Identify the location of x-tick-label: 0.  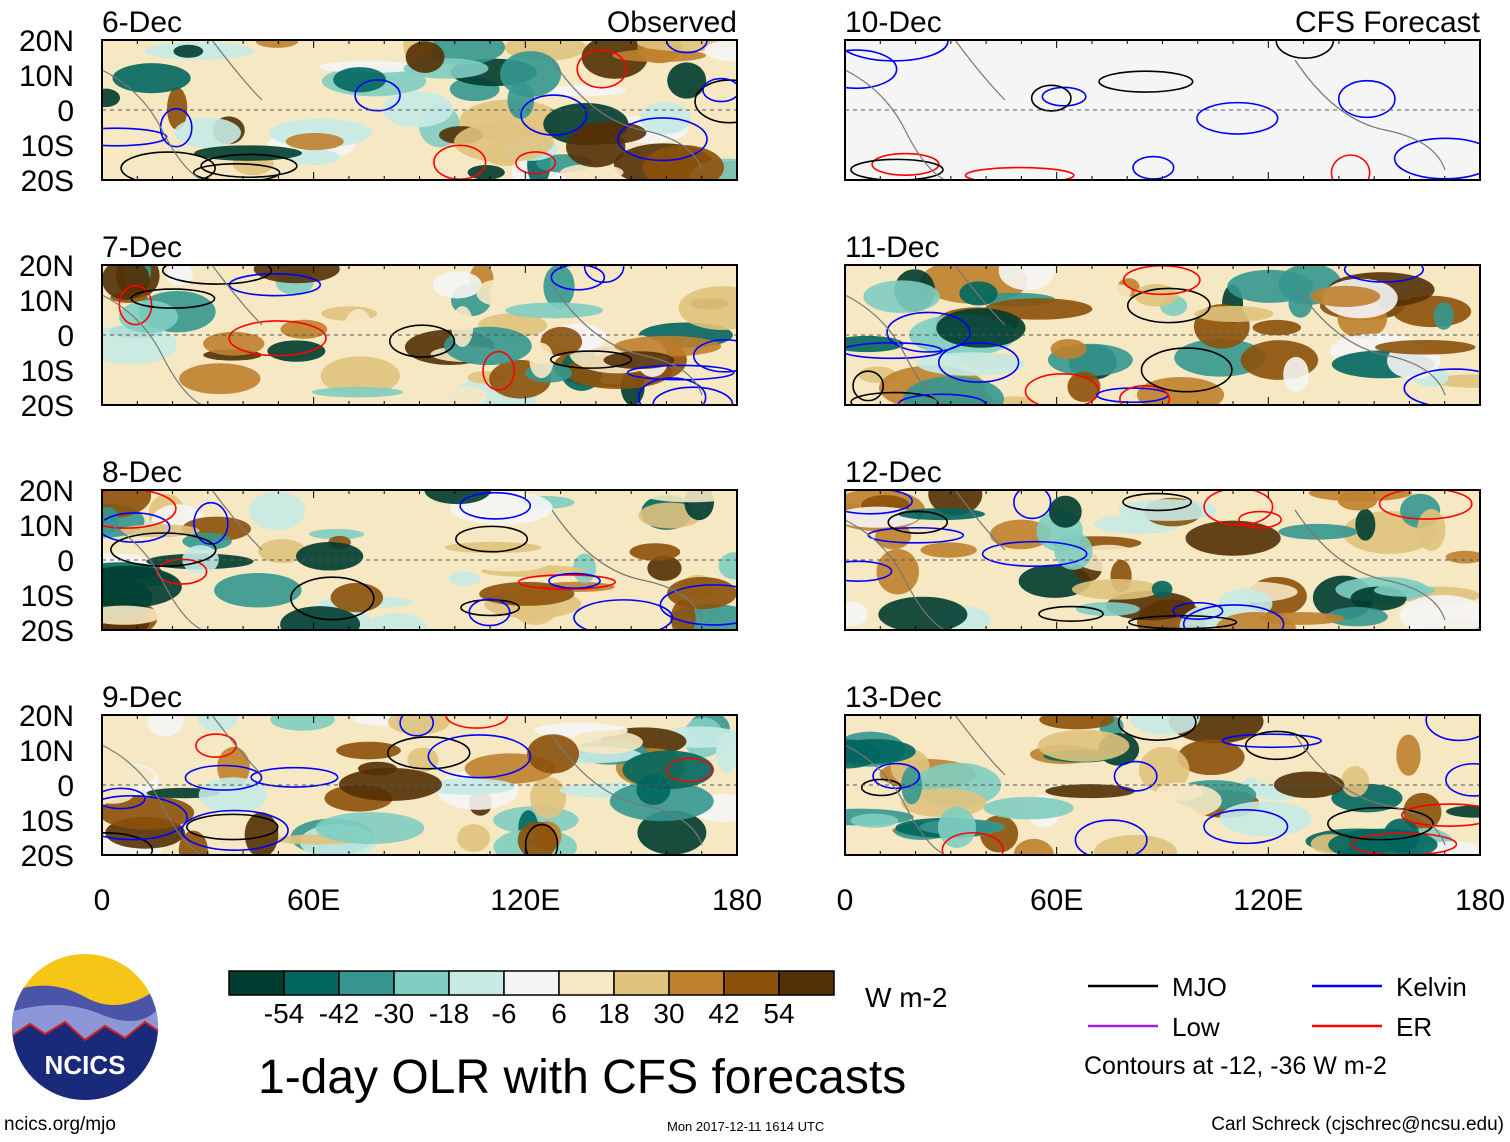
(845, 900).